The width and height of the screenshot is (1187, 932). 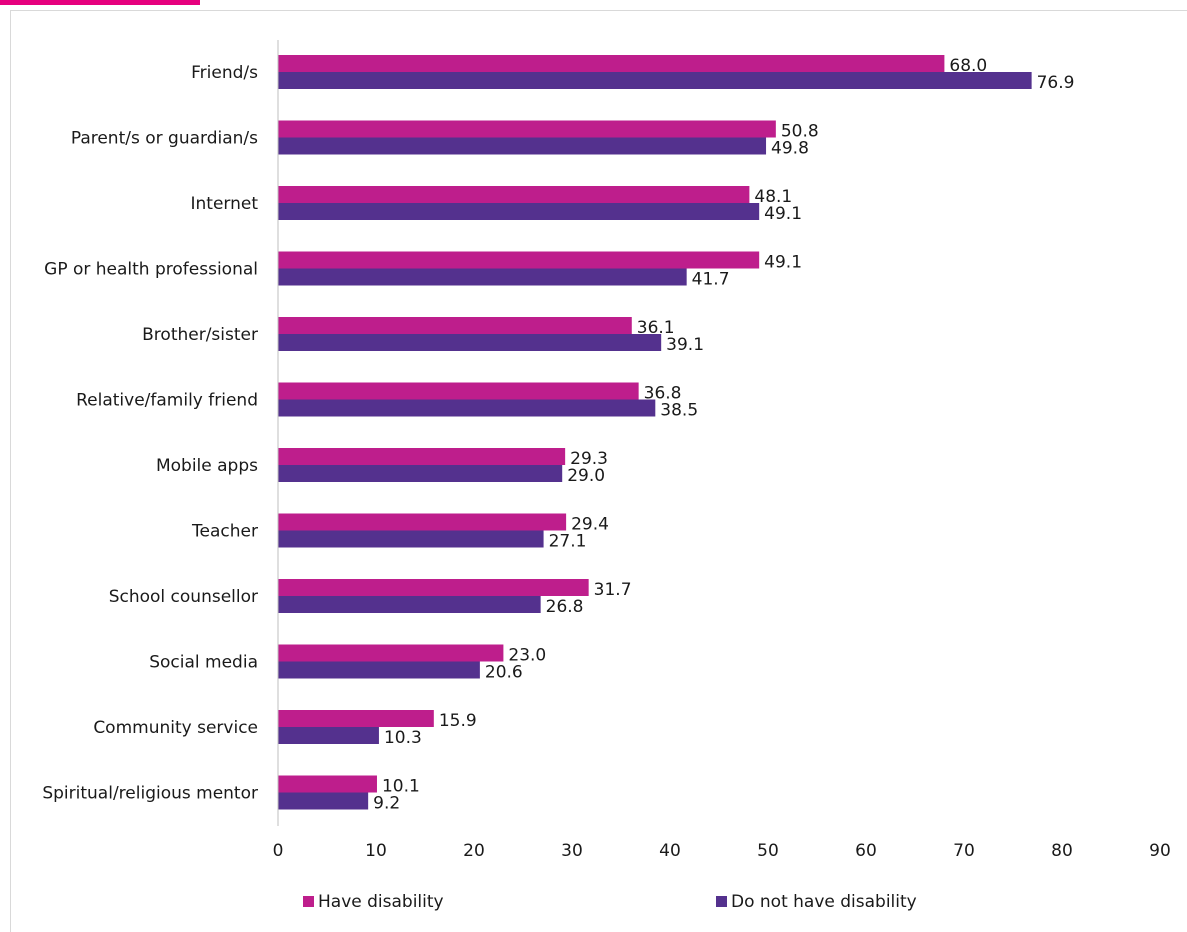 I want to click on value-label-no-disability-5: 38.5, so click(x=679, y=411).